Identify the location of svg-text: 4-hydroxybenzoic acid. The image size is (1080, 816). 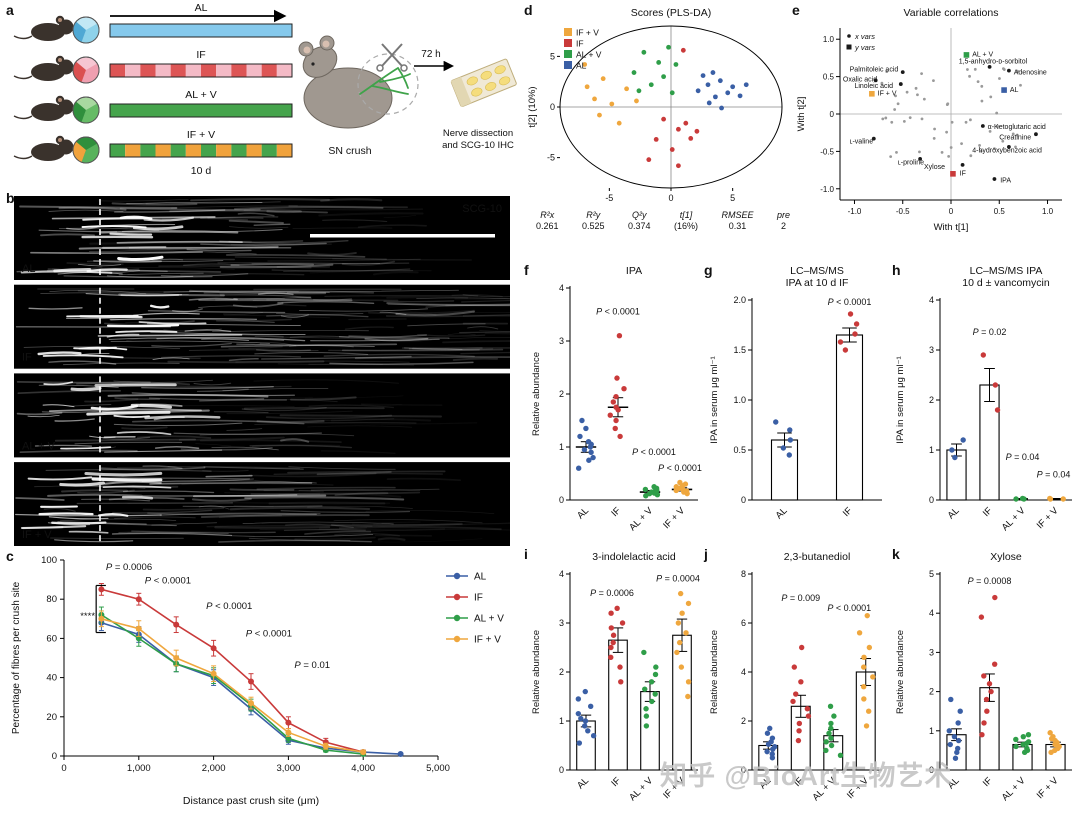
(1007, 150).